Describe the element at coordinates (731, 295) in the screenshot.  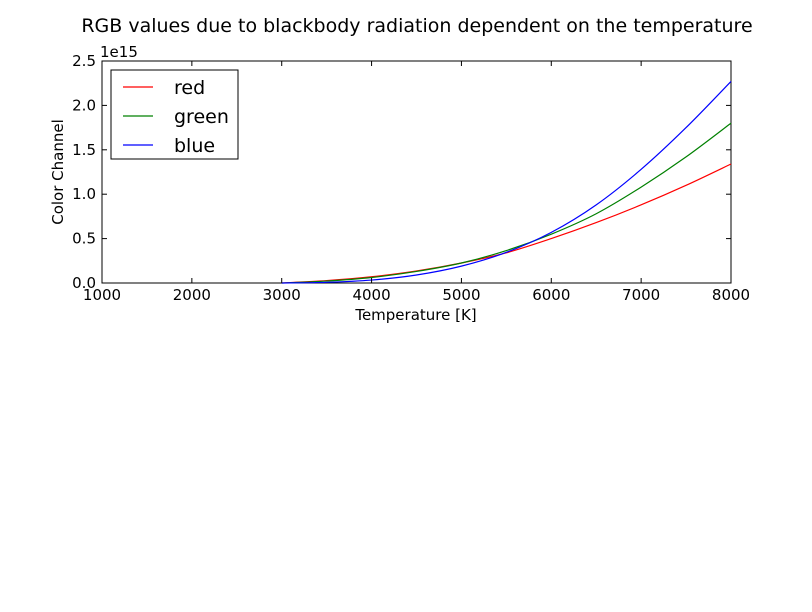
I see `x-tick-label: 8000` at that location.